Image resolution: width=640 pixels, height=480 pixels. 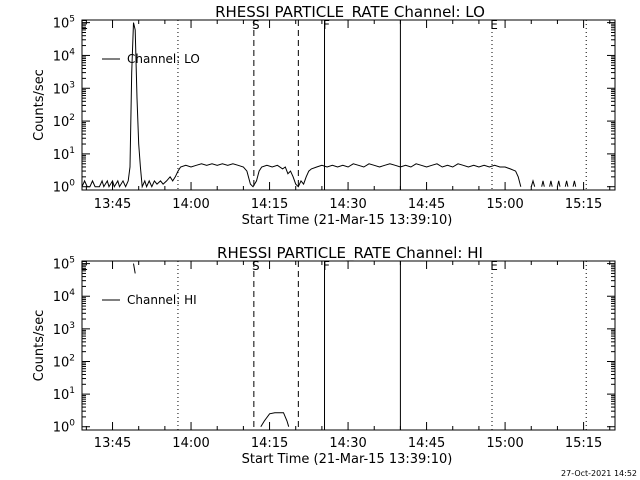 What do you see at coordinates (599, 473) in the screenshot?
I see `footer-timestamp: 27-Oct-2021 14:52` at bounding box center [599, 473].